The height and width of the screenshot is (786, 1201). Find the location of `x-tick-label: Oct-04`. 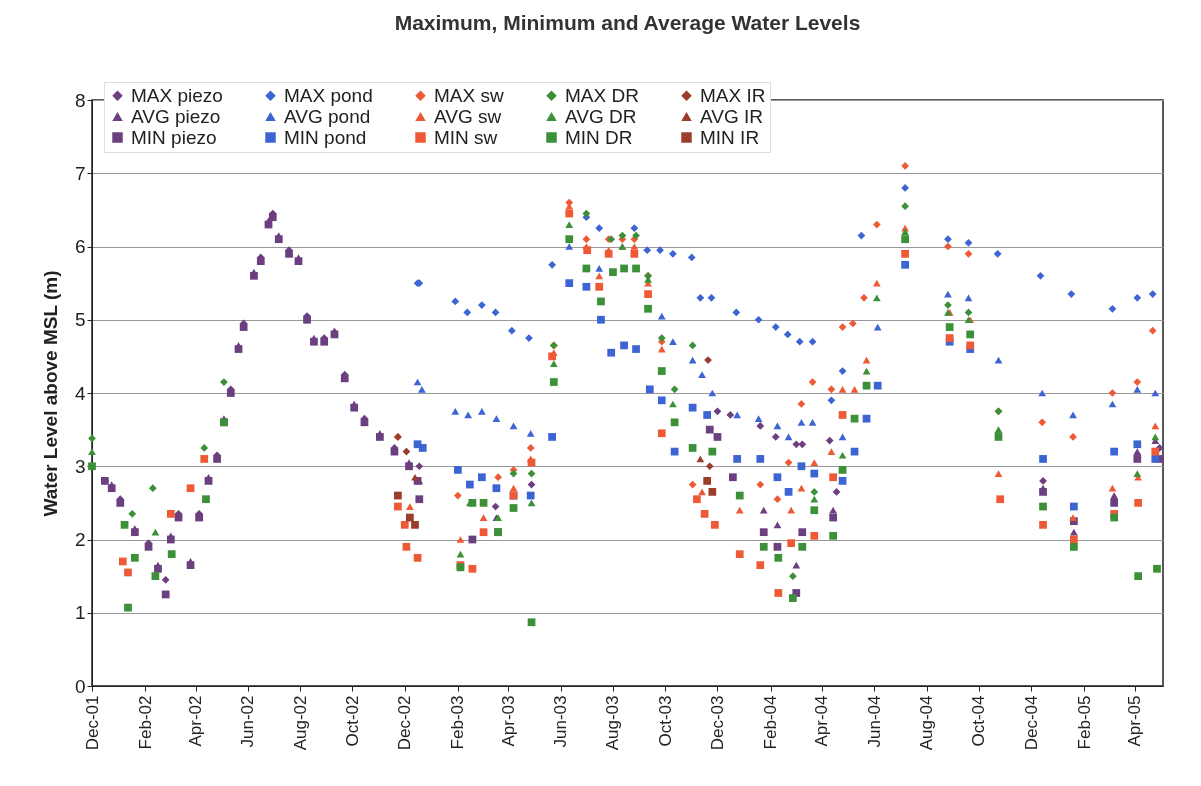

x-tick-label: Oct-04 is located at coordinates (979, 721).